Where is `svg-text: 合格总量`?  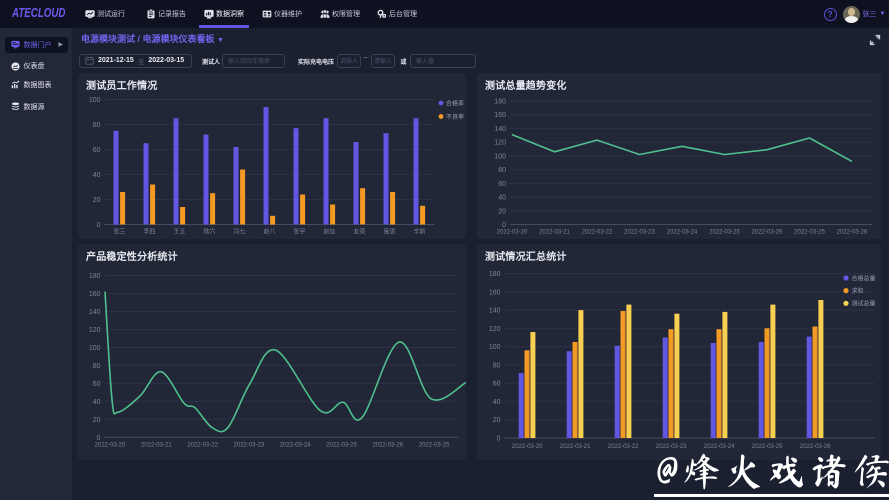 svg-text: 合格总量 is located at coordinates (864, 278).